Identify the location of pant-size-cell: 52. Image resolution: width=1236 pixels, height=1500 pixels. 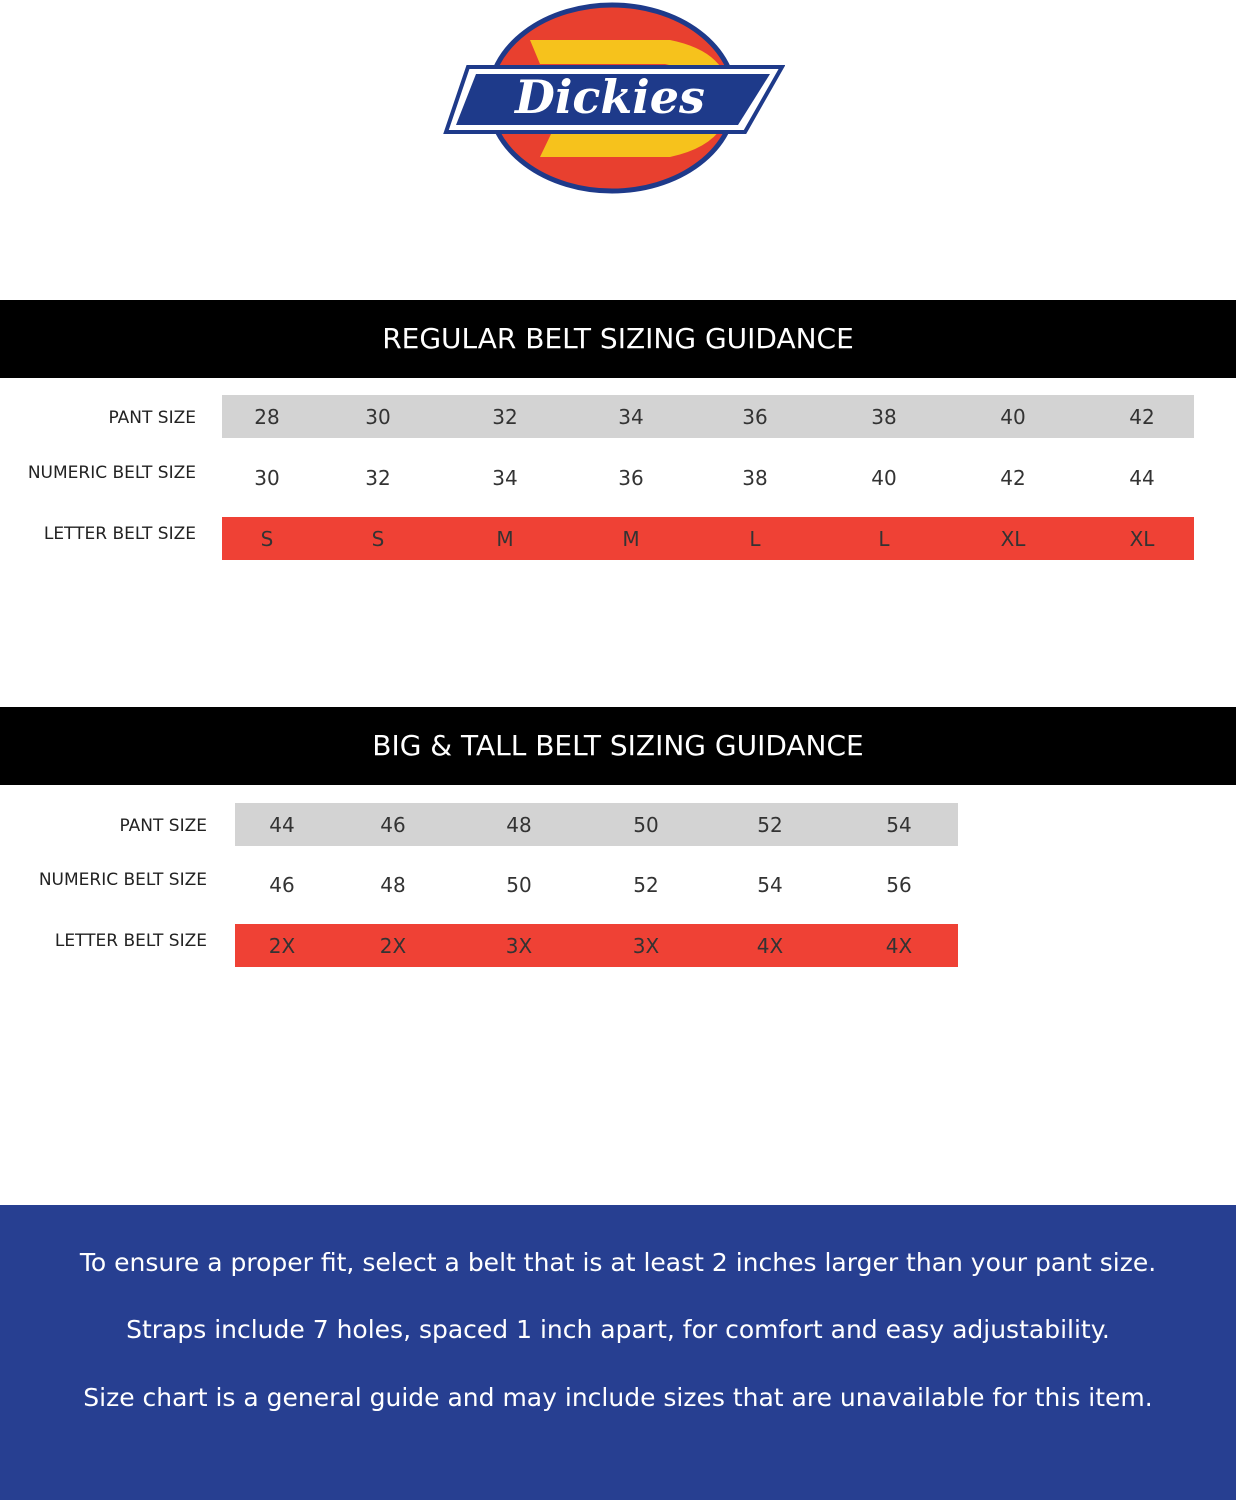
(770, 825).